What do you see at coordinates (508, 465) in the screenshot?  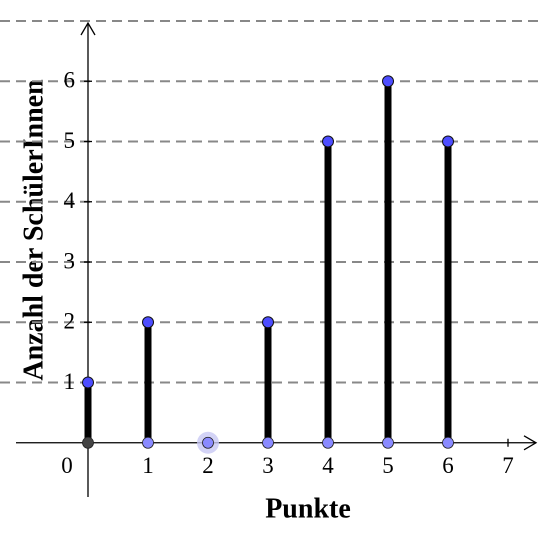 I see `x-tick-label: 7` at bounding box center [508, 465].